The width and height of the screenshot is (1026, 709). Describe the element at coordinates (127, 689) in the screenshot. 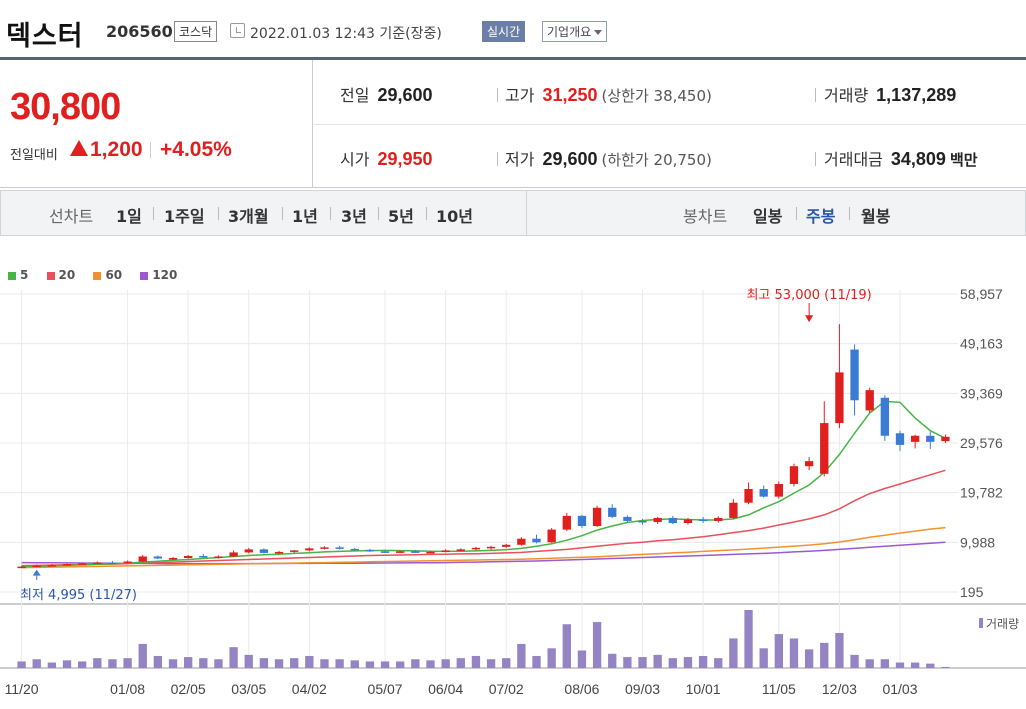

I see `x-tick-label: 01/08` at that location.